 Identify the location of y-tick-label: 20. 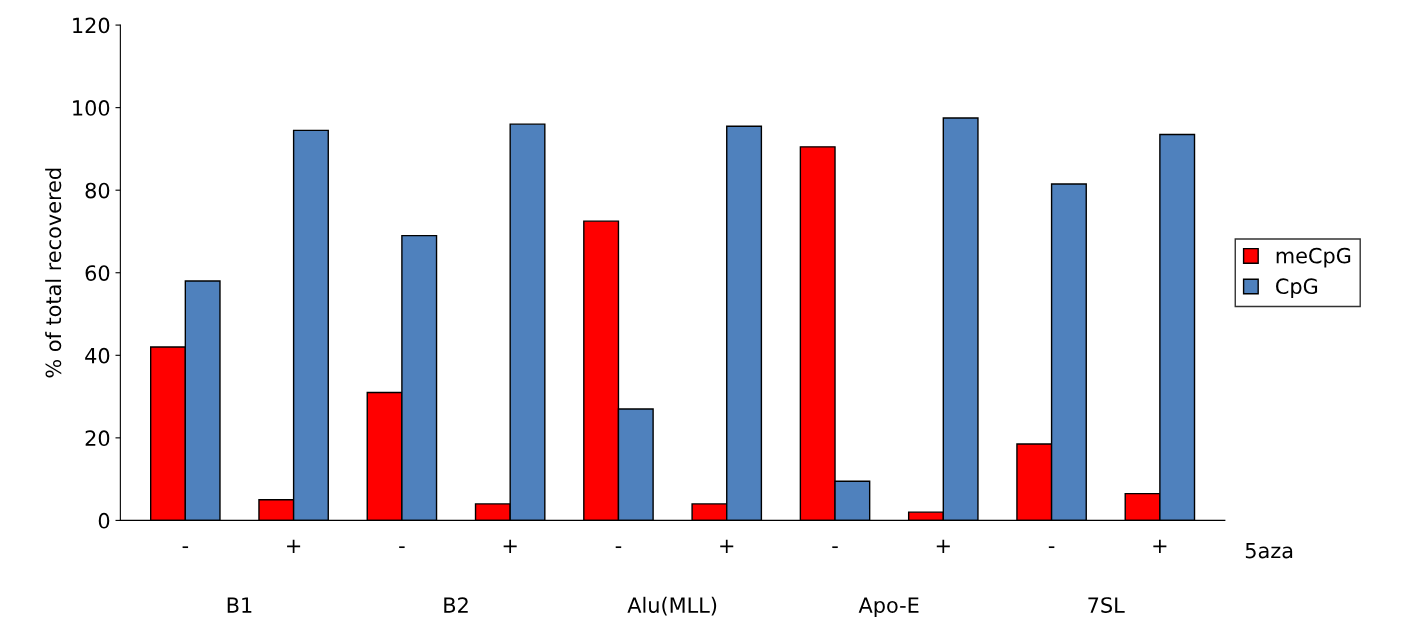
(97, 438).